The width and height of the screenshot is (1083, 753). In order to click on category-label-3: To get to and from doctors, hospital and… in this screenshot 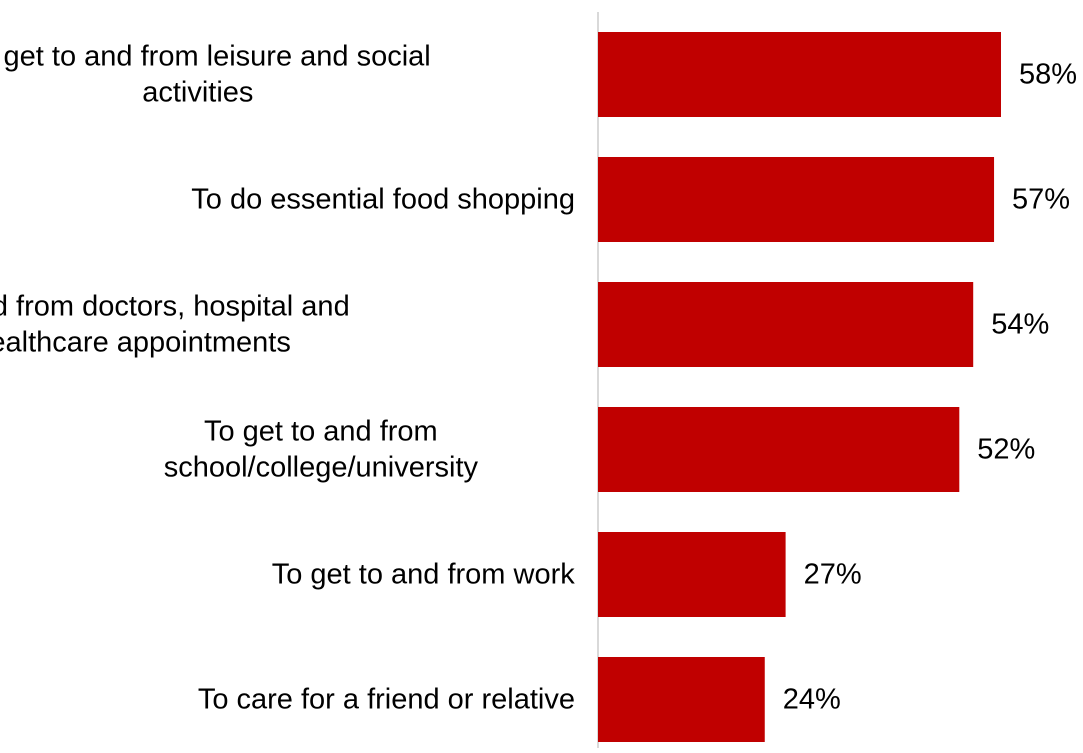, I will do `click(175, 325)`.